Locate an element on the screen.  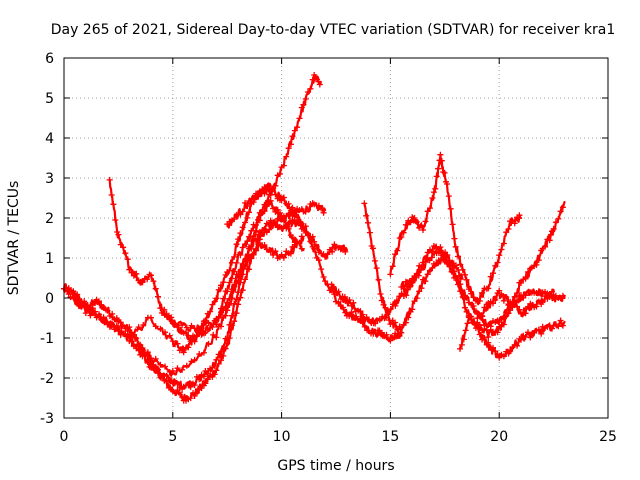
y-tick-label: 3 is located at coordinates (49, 179).